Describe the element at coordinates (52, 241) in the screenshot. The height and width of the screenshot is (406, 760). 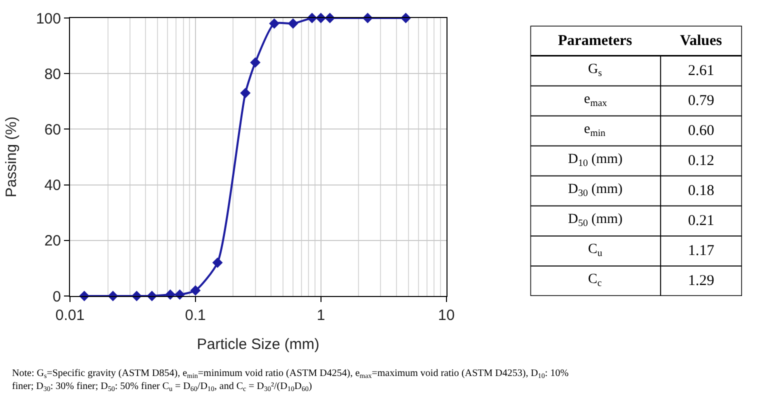
I see `y-tick-label: 20` at that location.